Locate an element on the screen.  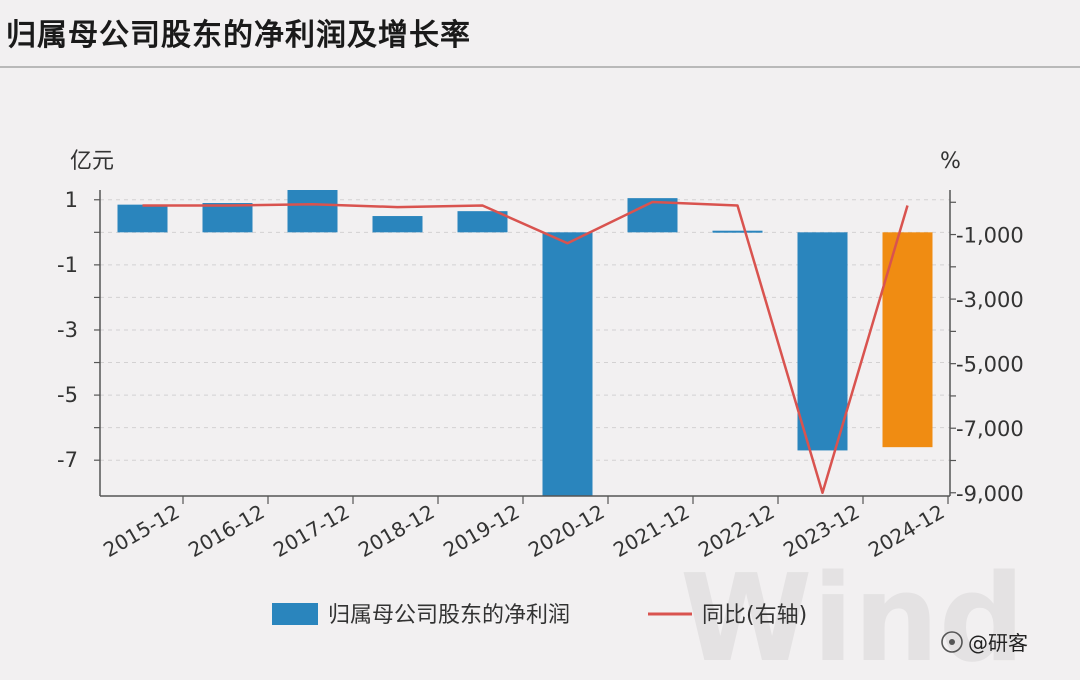
left-tick-label: -3 is located at coordinates (67, 330).